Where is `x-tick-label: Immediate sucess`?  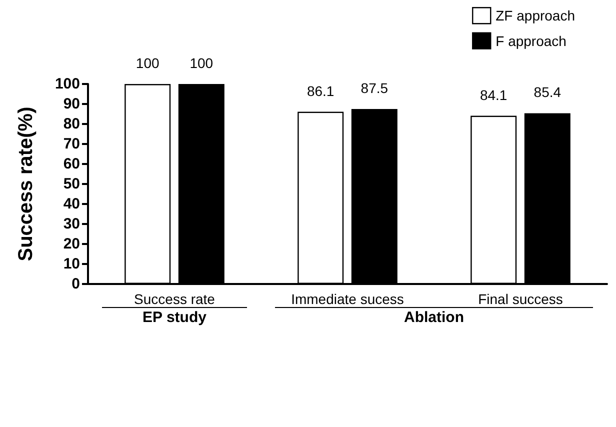
x-tick-label: Immediate sucess is located at coordinates (347, 299).